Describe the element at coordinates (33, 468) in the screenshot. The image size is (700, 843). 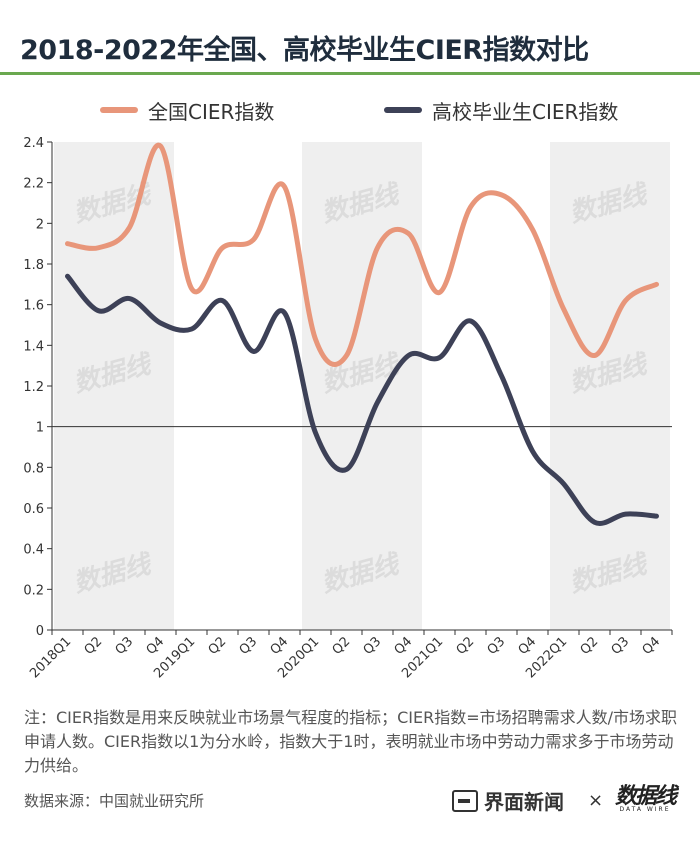
I see `y-tick-label: 0.8` at that location.